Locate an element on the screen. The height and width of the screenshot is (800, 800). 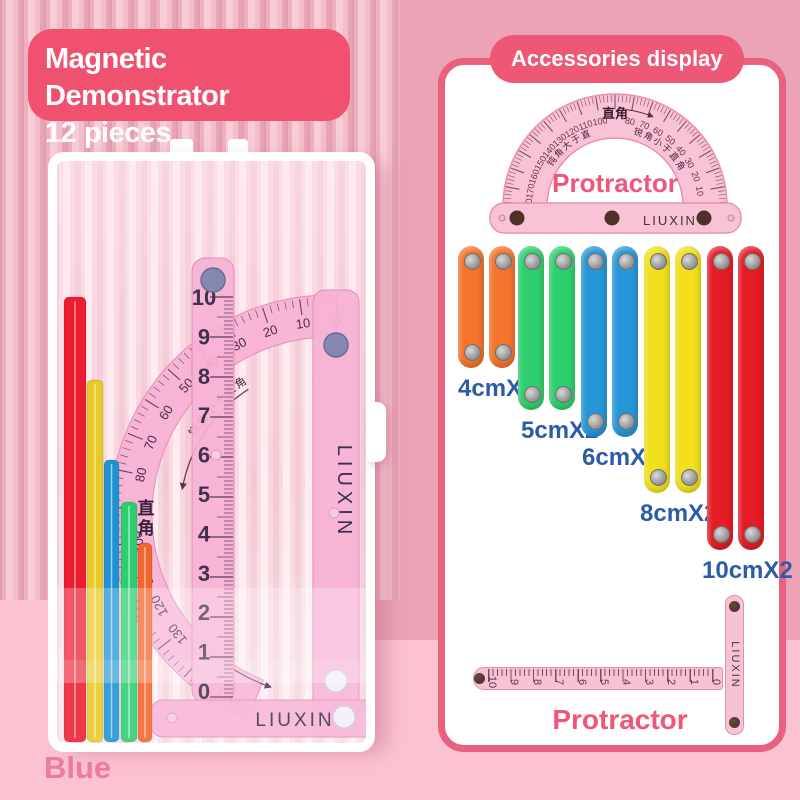
box-hinge-tab is located at coordinates (238, 146).